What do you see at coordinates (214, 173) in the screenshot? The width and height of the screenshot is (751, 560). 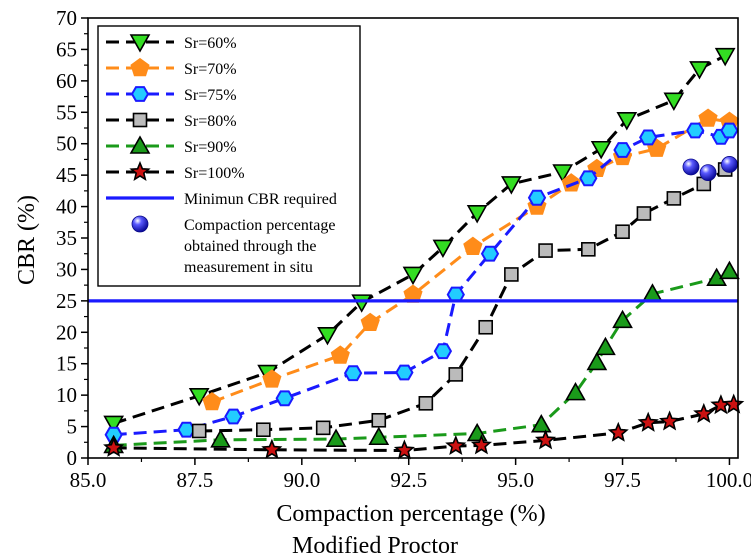 I see `legend-label: Sr=100%` at bounding box center [214, 173].